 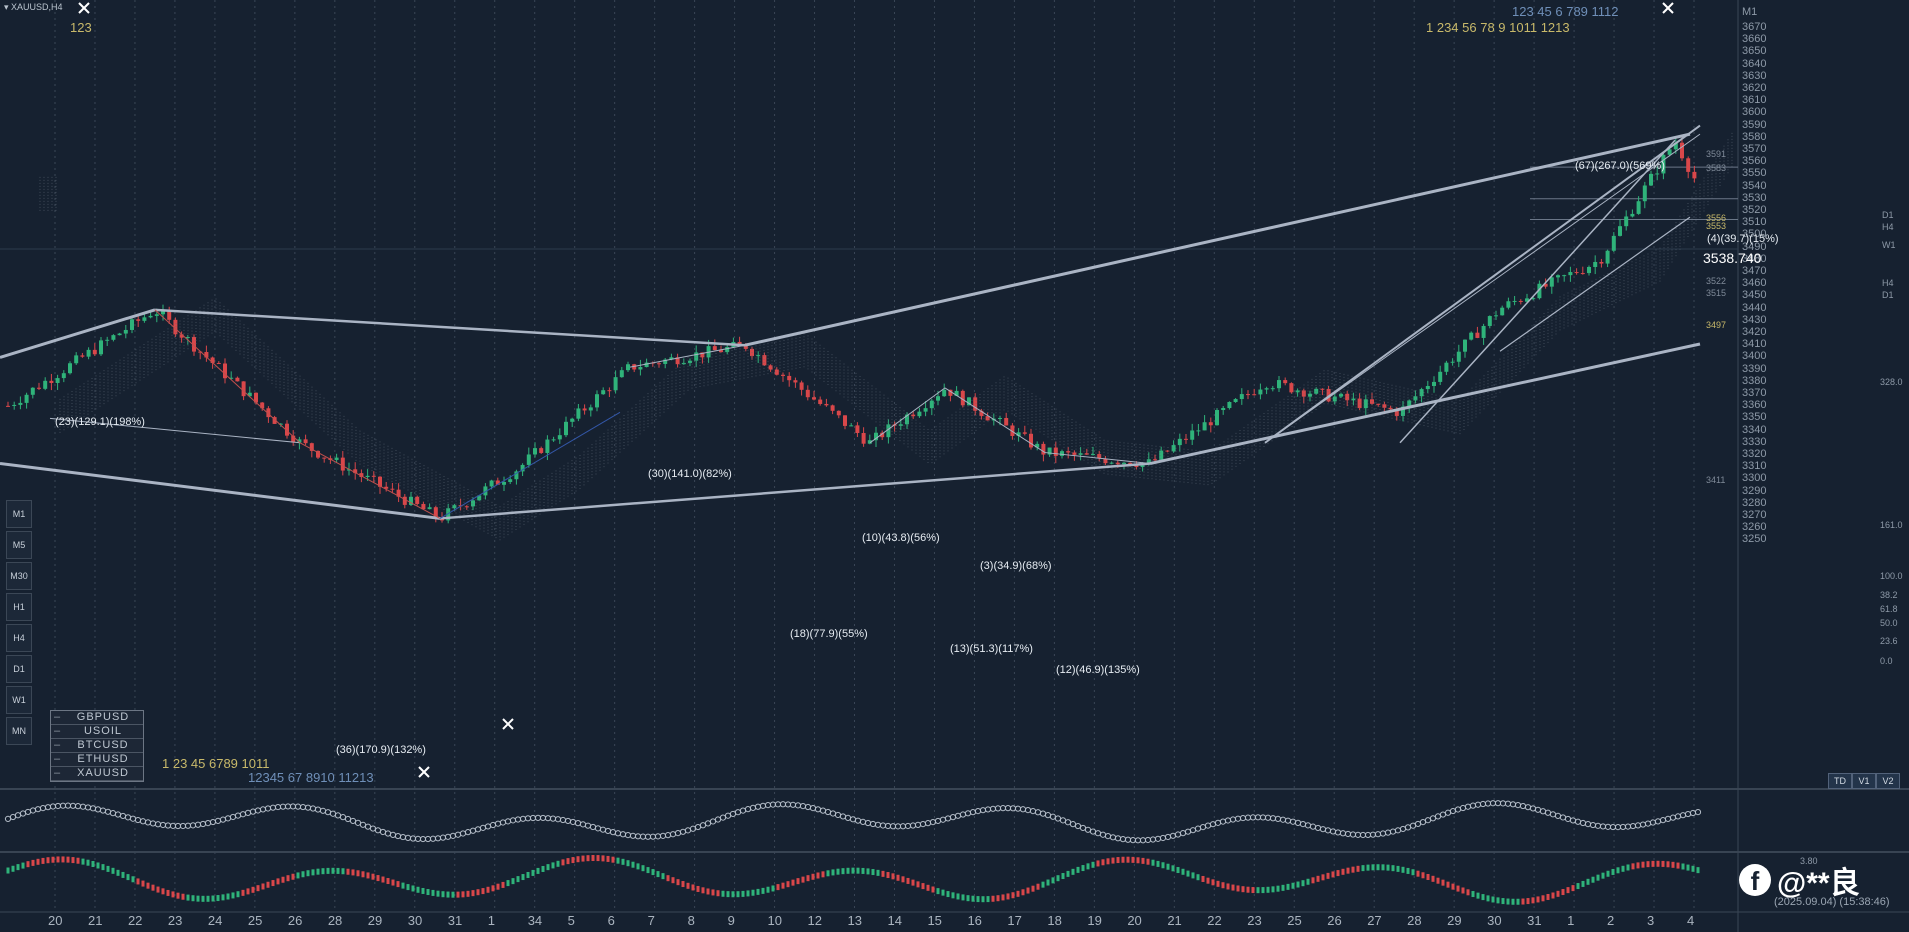 What do you see at coordinates (19, 638) in the screenshot?
I see `timeframe-button-h4: H4` at bounding box center [19, 638].